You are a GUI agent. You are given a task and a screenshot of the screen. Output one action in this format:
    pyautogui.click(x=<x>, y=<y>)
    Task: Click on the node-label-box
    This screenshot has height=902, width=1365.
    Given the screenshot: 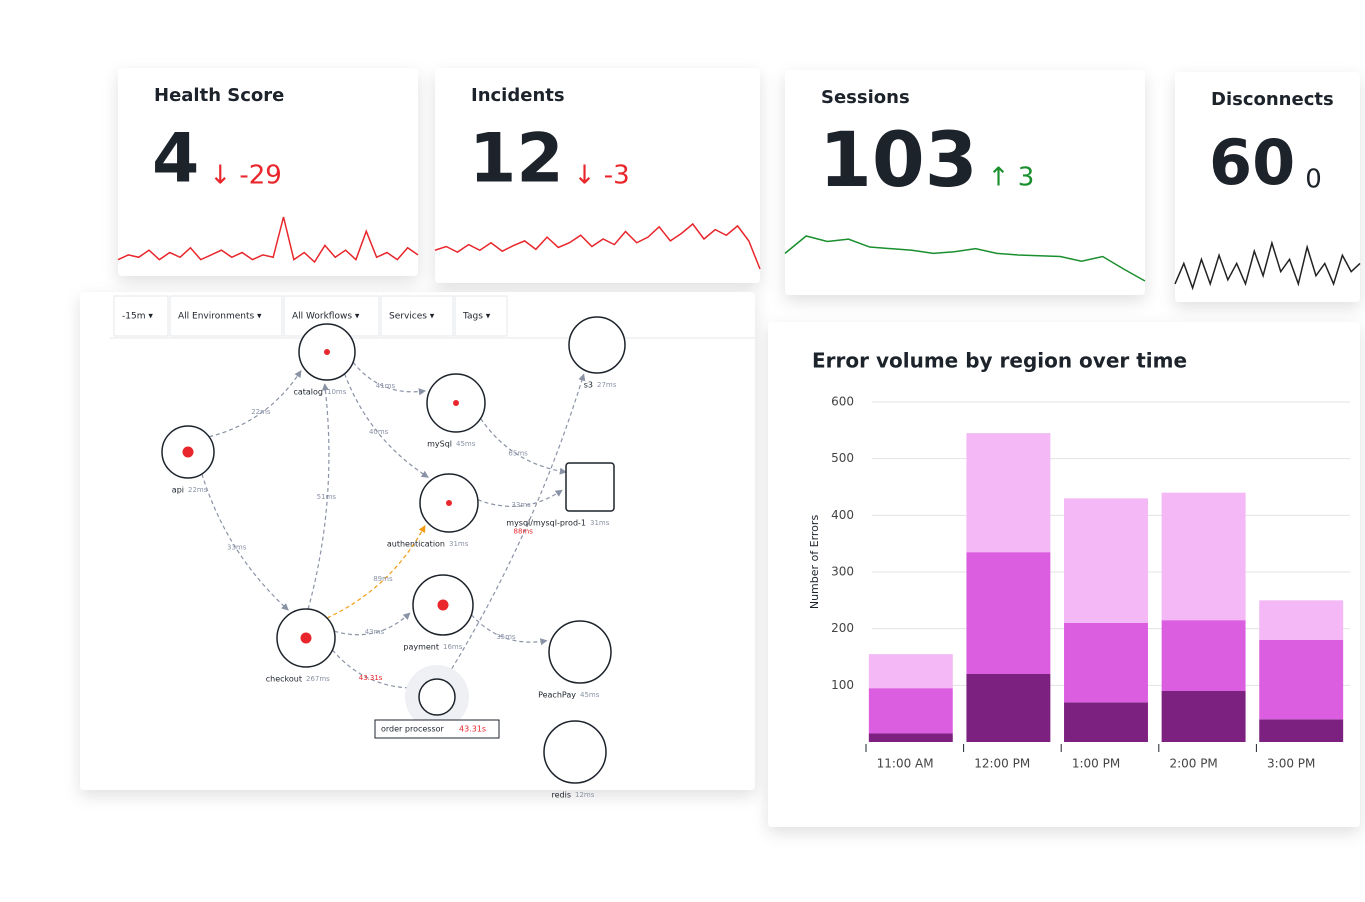 What is the action you would take?
    pyautogui.click(x=437, y=729)
    